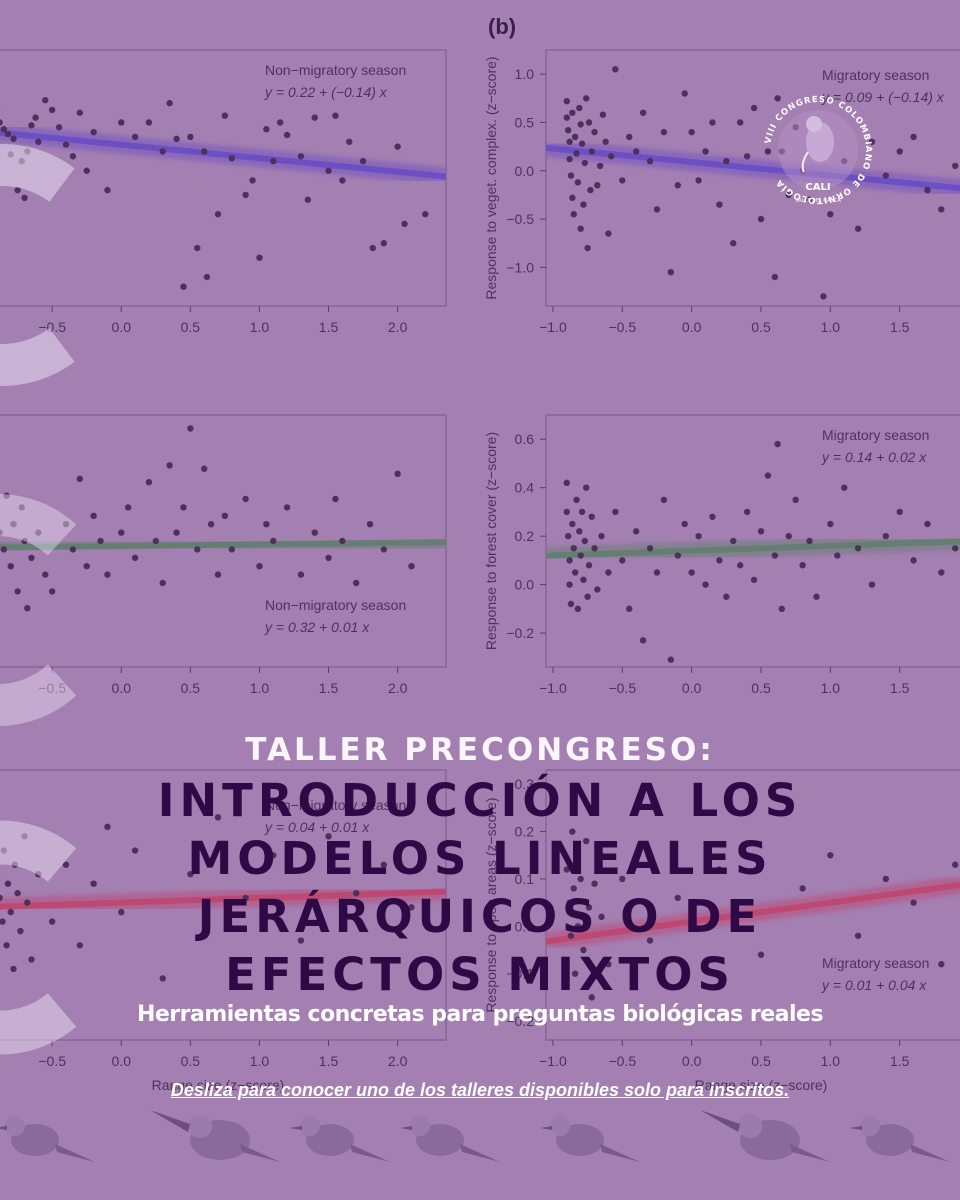 This screenshot has width=960, height=1200. What do you see at coordinates (525, 122) in the screenshot?
I see `y-tick-label: 0.5` at bounding box center [525, 122].